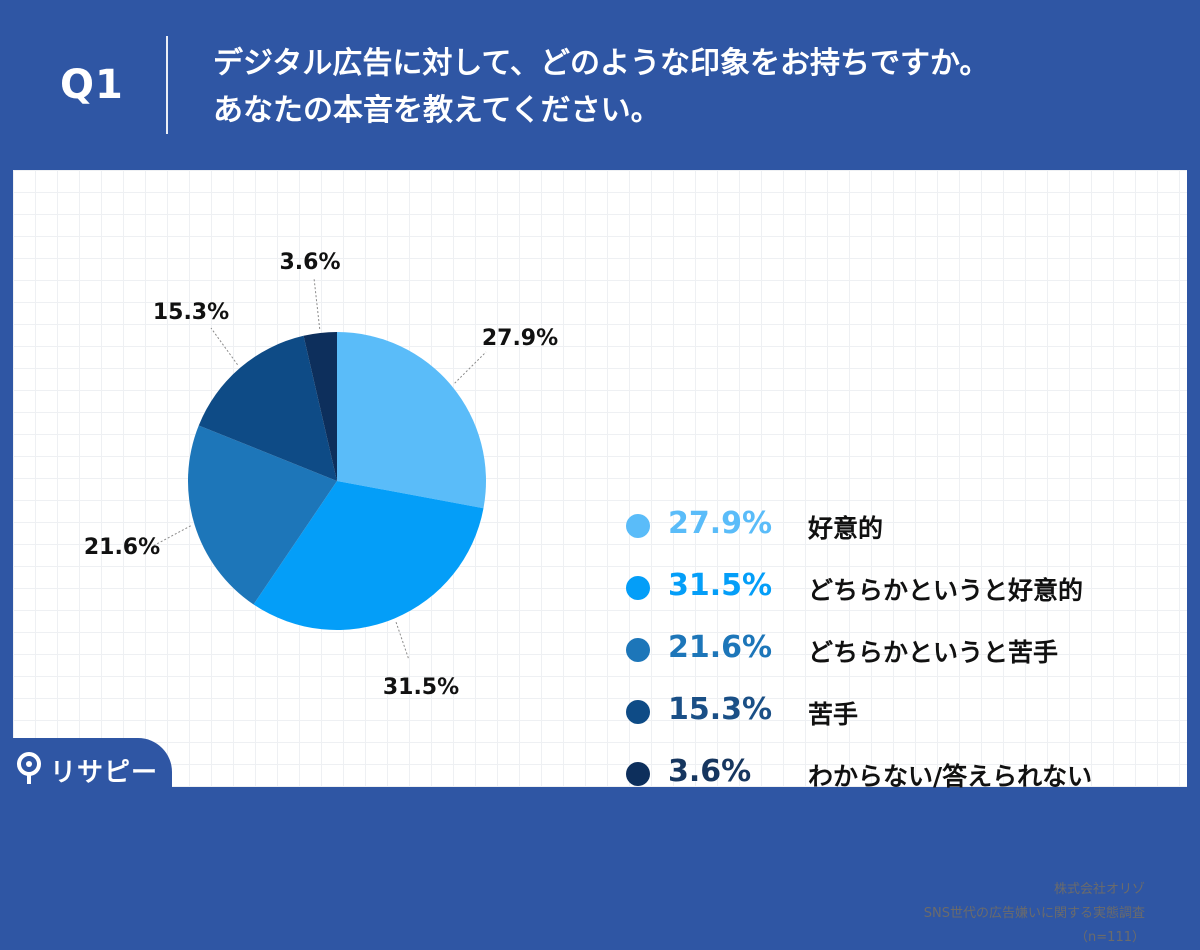 This screenshot has width=1200, height=950. What do you see at coordinates (946, 590) in the screenshot?
I see `legend-label: どちらかというと好意的` at bounding box center [946, 590].